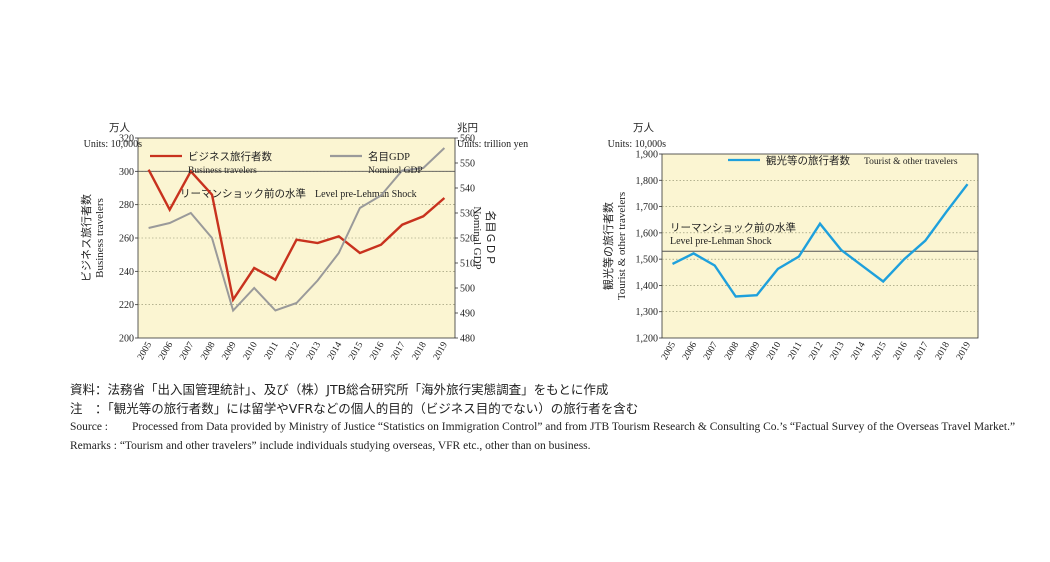 The width and height of the screenshot is (1050, 562). What do you see at coordinates (838, 351) in the screenshot?
I see `right-x-tick-label: 2013` at bounding box center [838, 351].